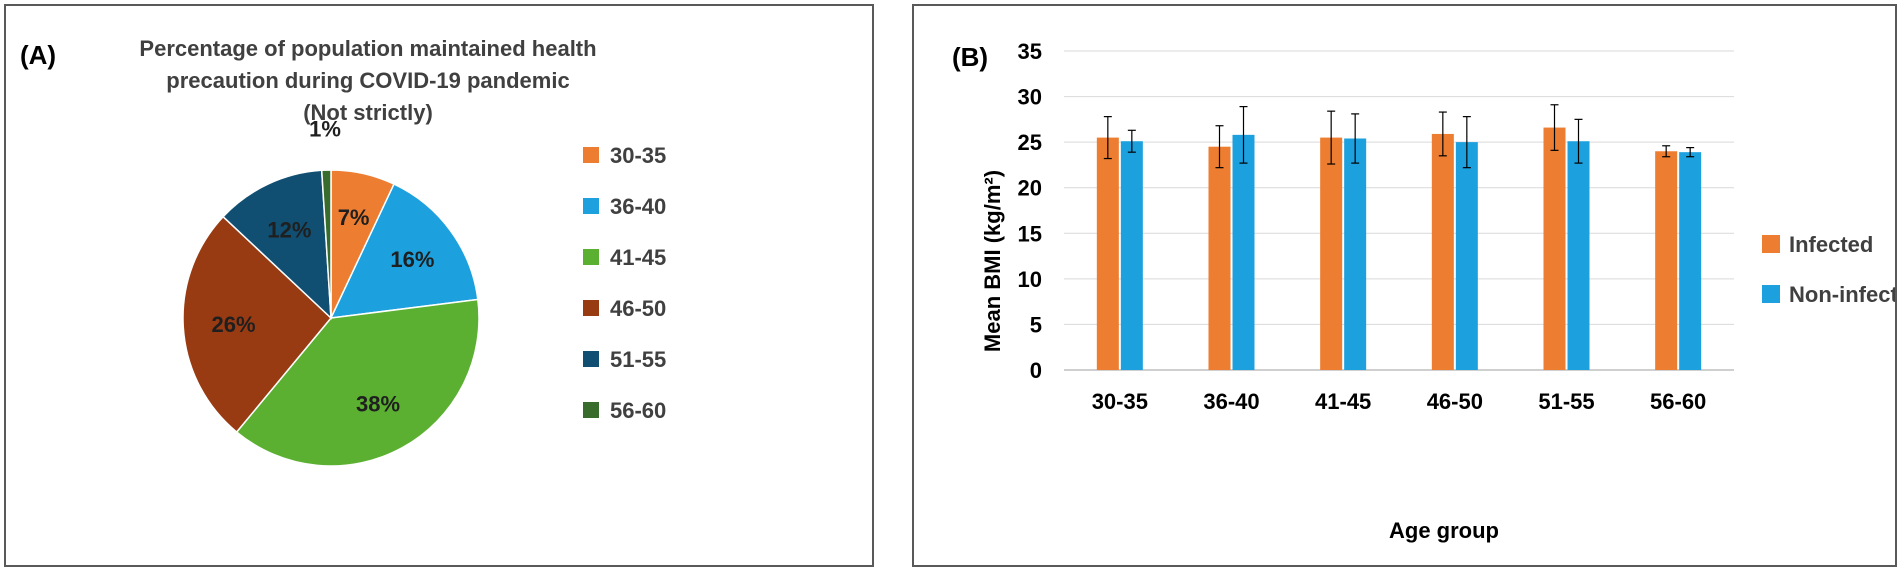 The height and width of the screenshot is (575, 1901). What do you see at coordinates (1343, 401) in the screenshot?
I see `x-tick-label-41-45: 41-45` at bounding box center [1343, 401].